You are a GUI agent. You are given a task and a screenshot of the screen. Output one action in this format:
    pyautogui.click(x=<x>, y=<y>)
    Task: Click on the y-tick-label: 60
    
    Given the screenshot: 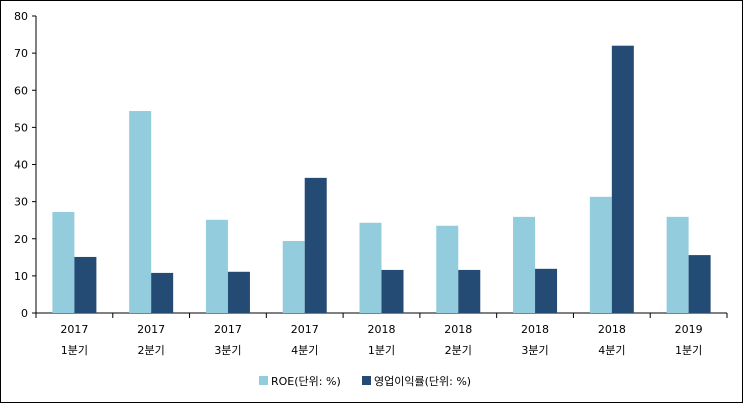 What is the action you would take?
    pyautogui.click(x=21, y=90)
    